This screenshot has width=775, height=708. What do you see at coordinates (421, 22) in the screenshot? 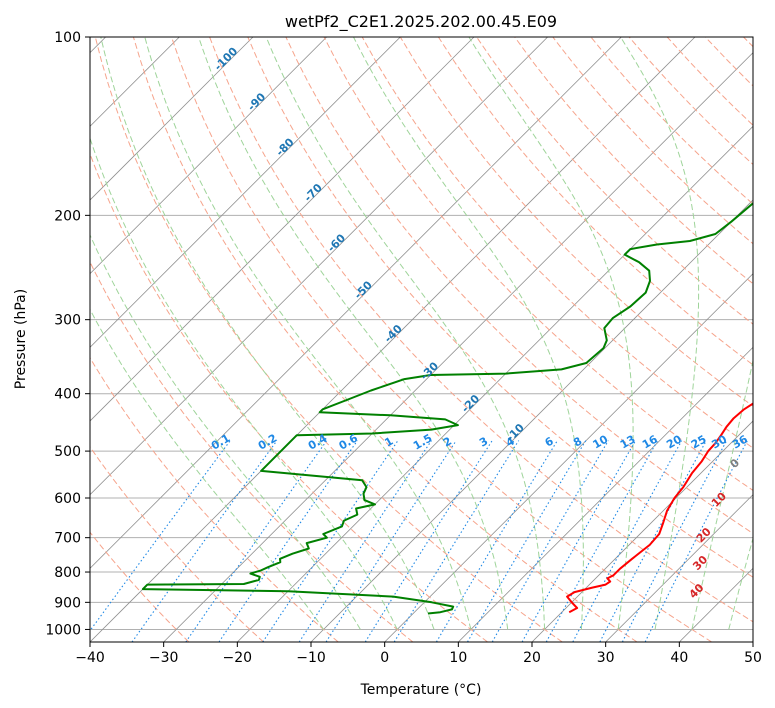
I see `chart-title: wetPf2_C2E1.2025.202.00.45.E09` at bounding box center [421, 22].